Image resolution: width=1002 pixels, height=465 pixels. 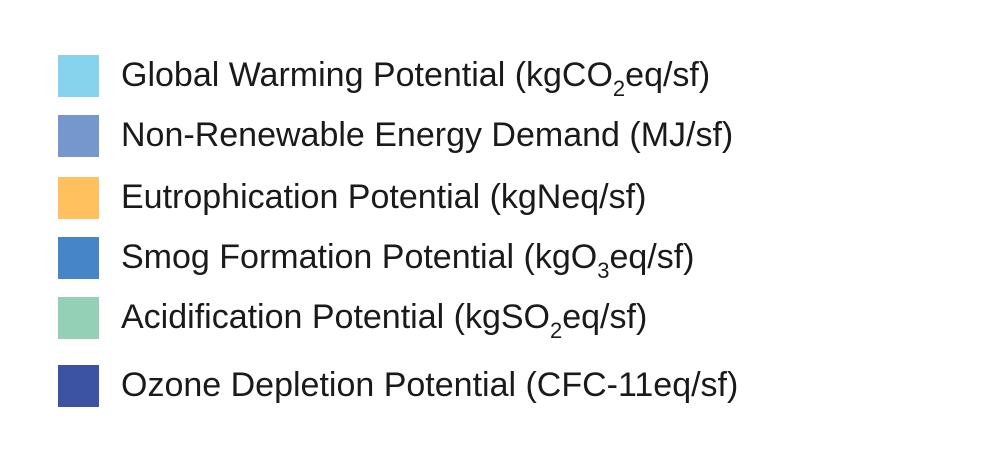 I want to click on legend-swatch-acidification, so click(x=78, y=318).